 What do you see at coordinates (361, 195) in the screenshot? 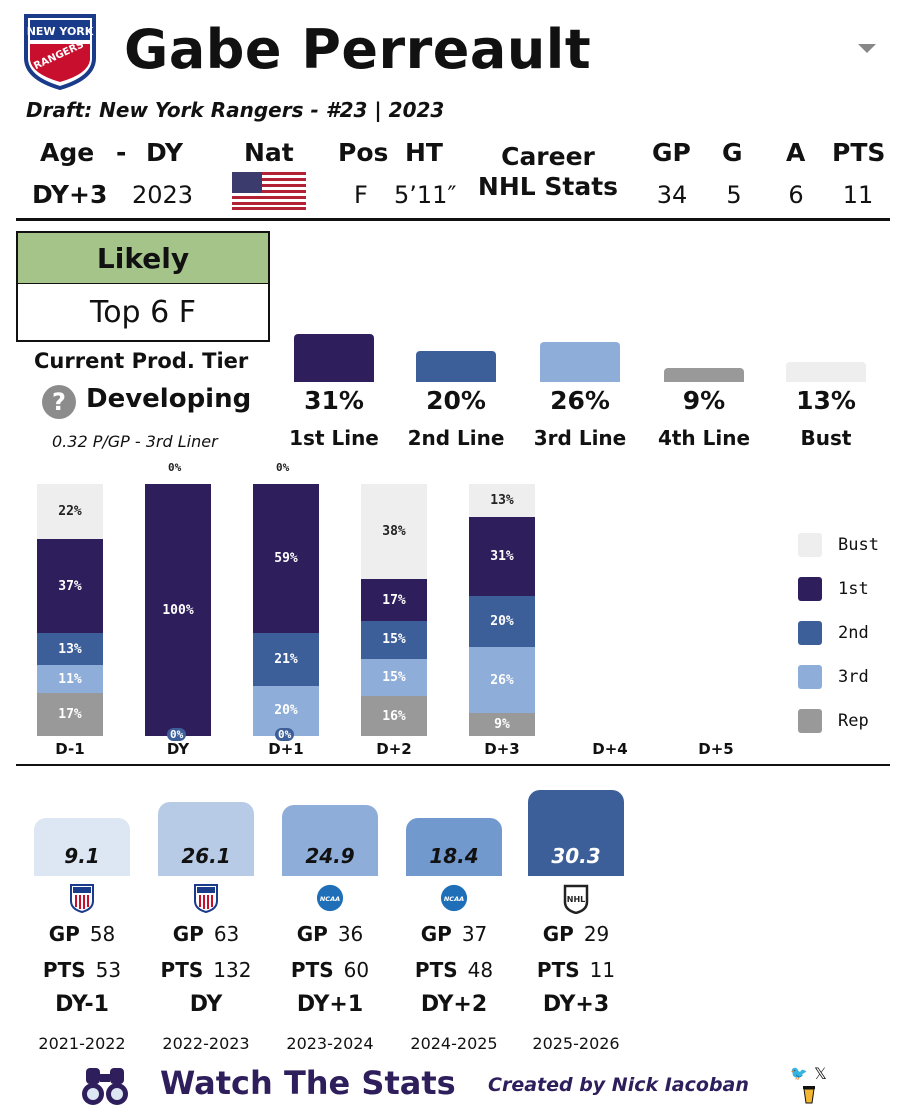
I see `pos-value: F` at bounding box center [361, 195].